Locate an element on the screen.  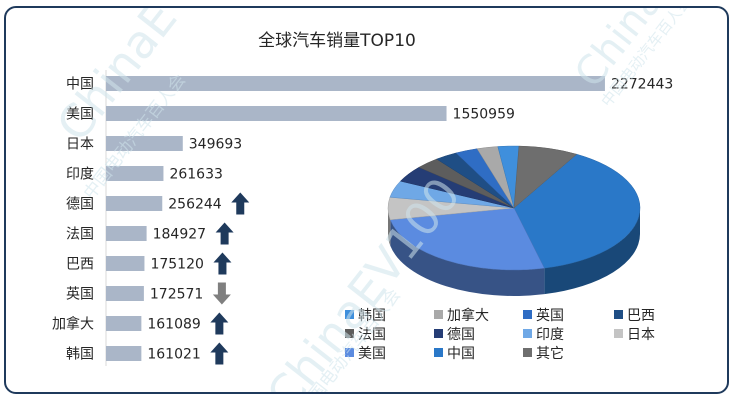
bar-value-label: 172571 is located at coordinates (176, 295).